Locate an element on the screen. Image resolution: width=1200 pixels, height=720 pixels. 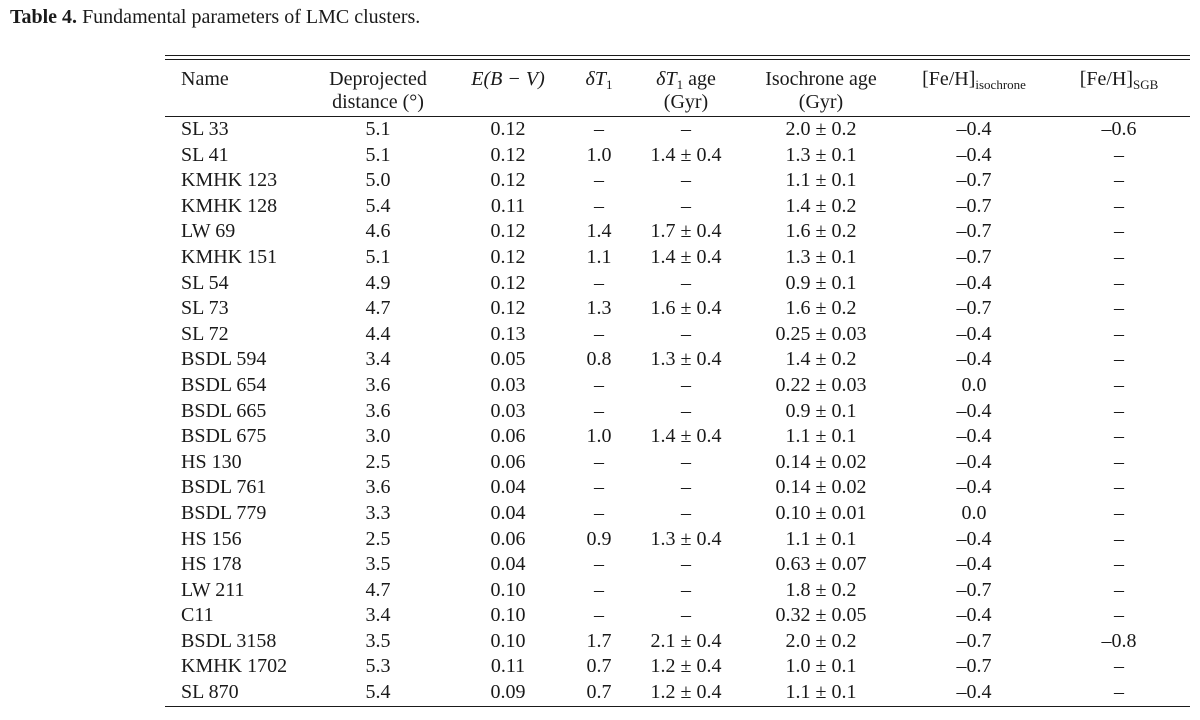
cell-delta-t1: 0.7 is located at coordinates (599, 666).